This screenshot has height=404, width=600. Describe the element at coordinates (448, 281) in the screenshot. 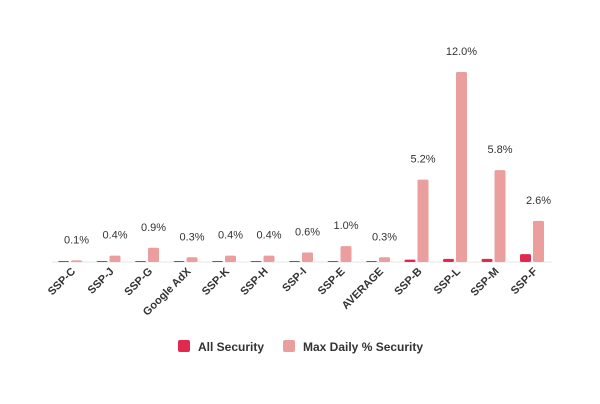

I see `x-tick-label-ssp-l: SSP-L` at that location.